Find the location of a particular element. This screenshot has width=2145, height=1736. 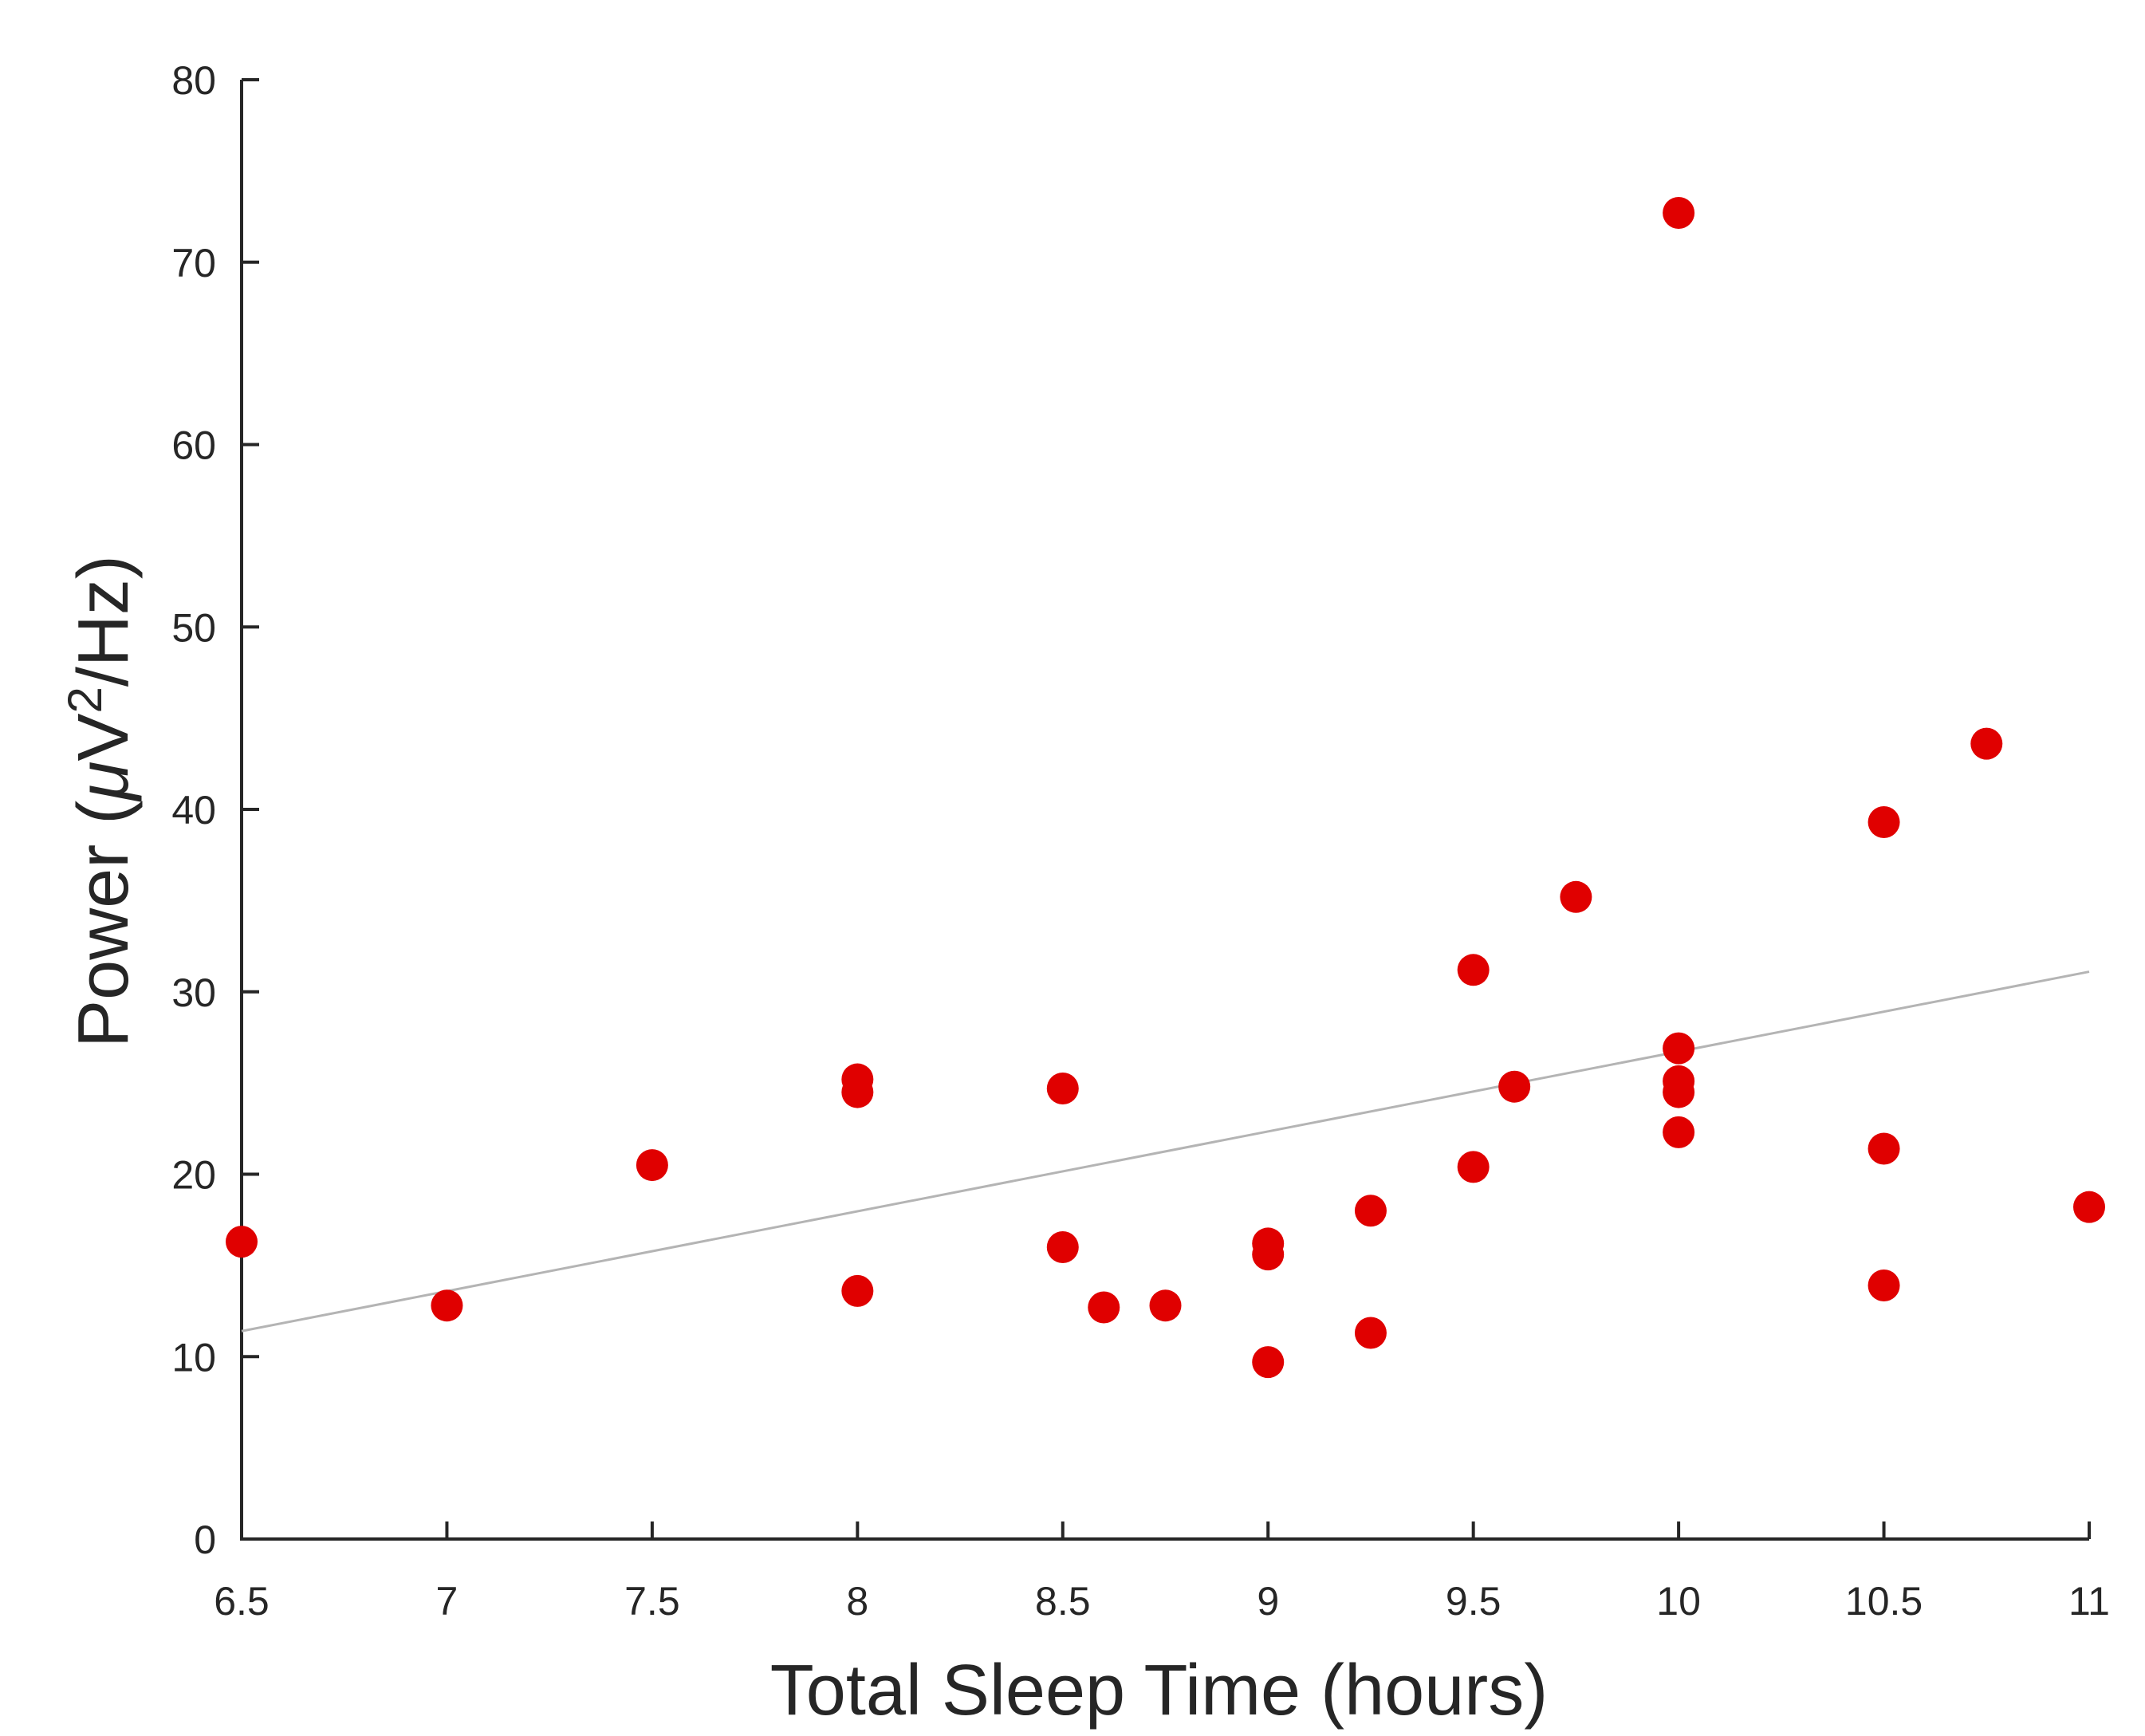

y-tick-label: 0 is located at coordinates (205, 1540).